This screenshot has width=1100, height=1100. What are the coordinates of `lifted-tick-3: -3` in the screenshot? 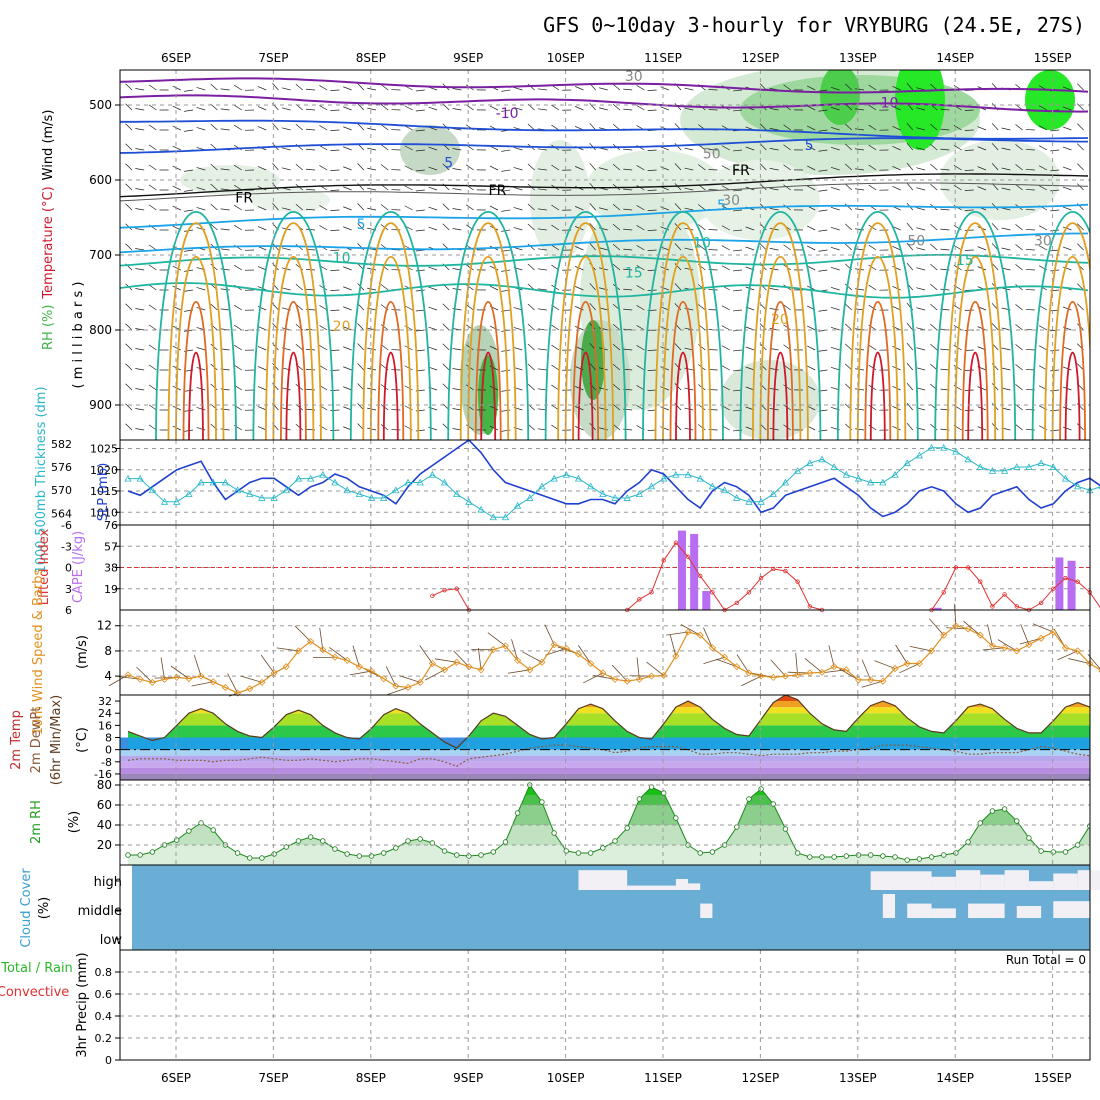 It's located at (66, 546).